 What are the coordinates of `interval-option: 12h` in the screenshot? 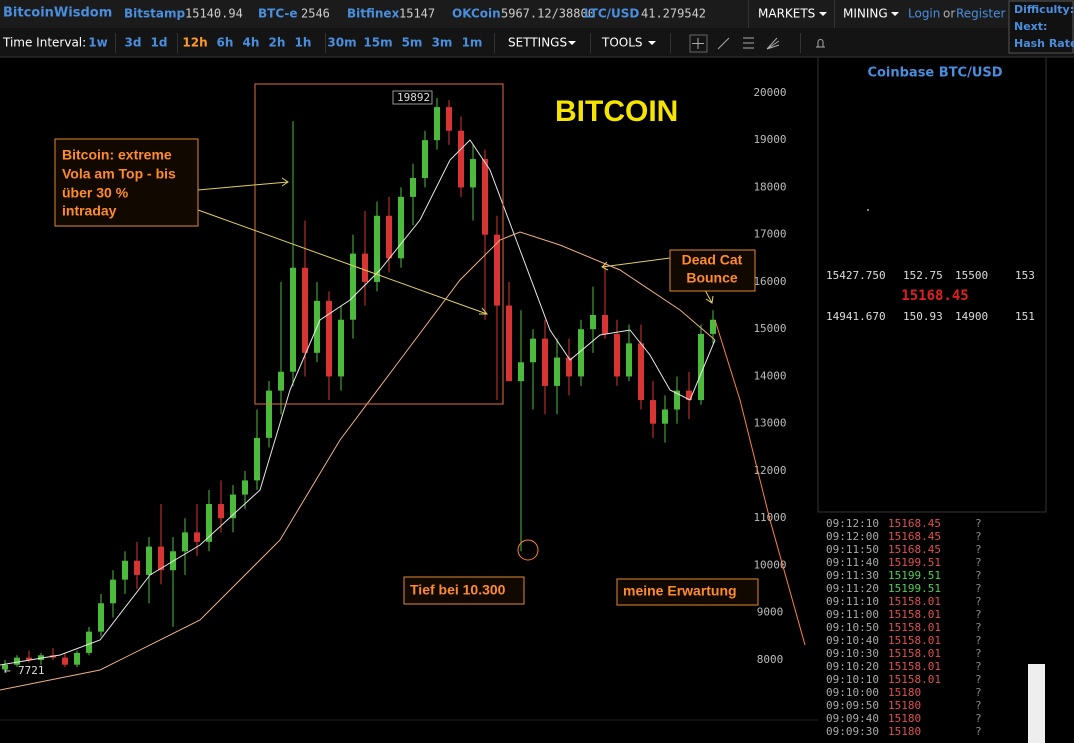 It's located at (194, 43).